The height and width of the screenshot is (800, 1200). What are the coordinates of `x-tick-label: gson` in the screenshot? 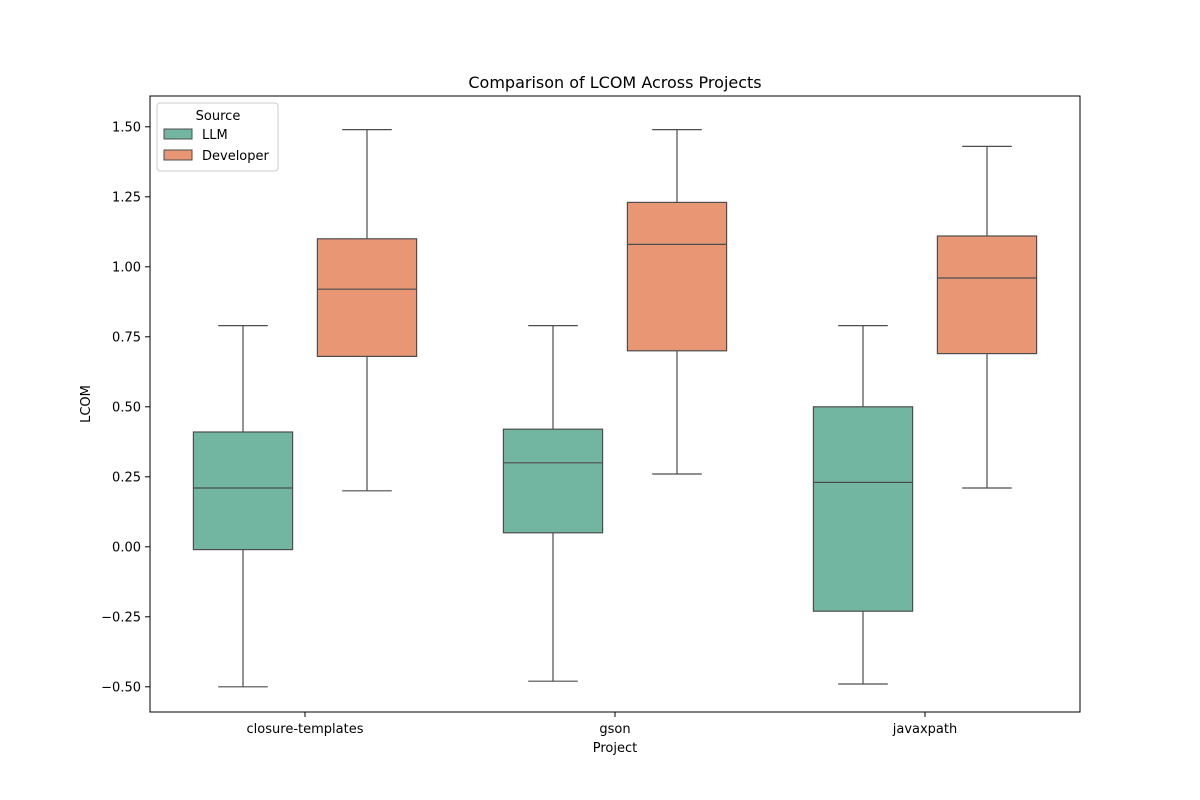 It's located at (614, 729).